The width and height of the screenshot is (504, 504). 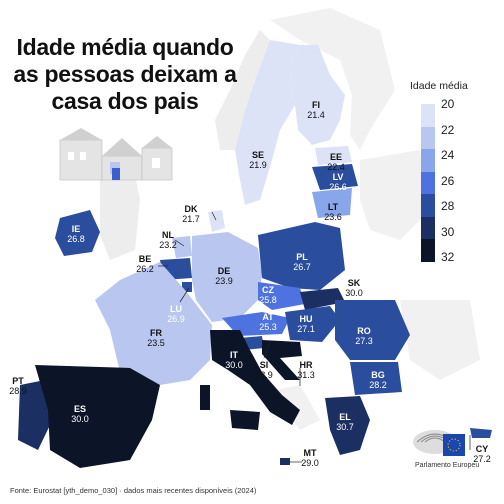 What do you see at coordinates (116, 154) in the screenshot?
I see `houses-icon` at bounding box center [116, 154].